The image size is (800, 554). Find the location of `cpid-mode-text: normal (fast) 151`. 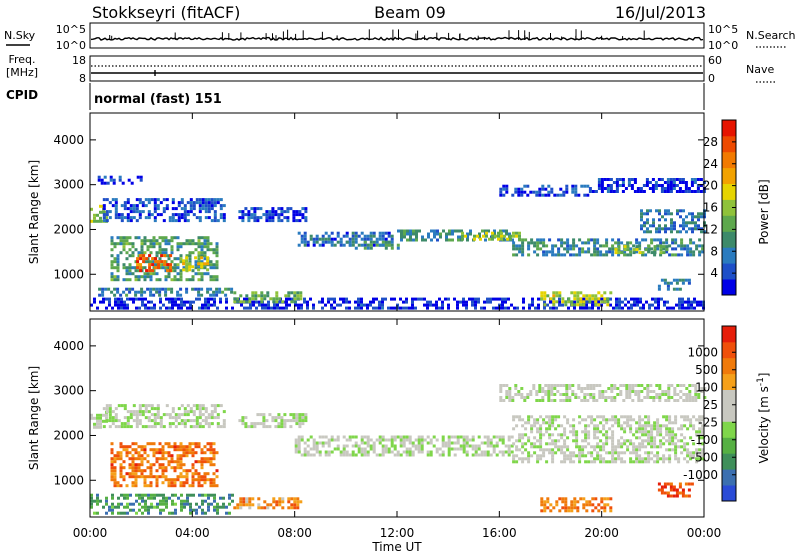

cpid-mode-text: normal (fast) 151 is located at coordinates (158, 99).